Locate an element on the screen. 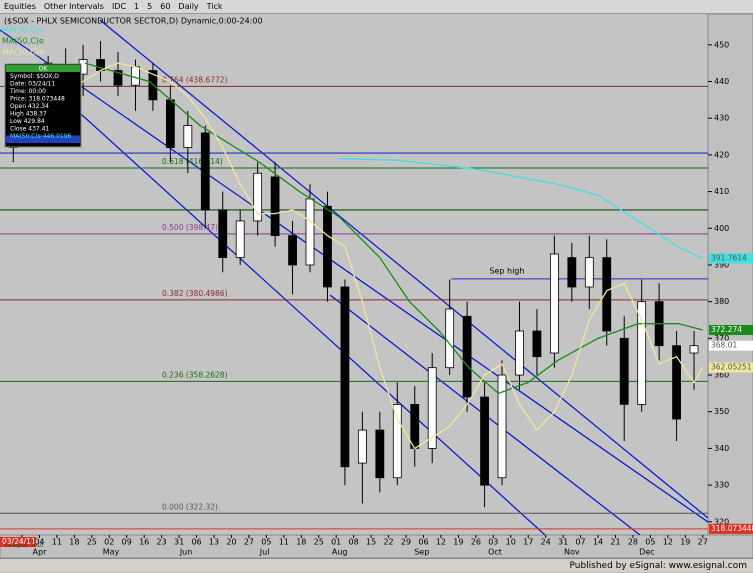 This screenshot has height=573, width=753. x-tick-label: 14 is located at coordinates (598, 542).